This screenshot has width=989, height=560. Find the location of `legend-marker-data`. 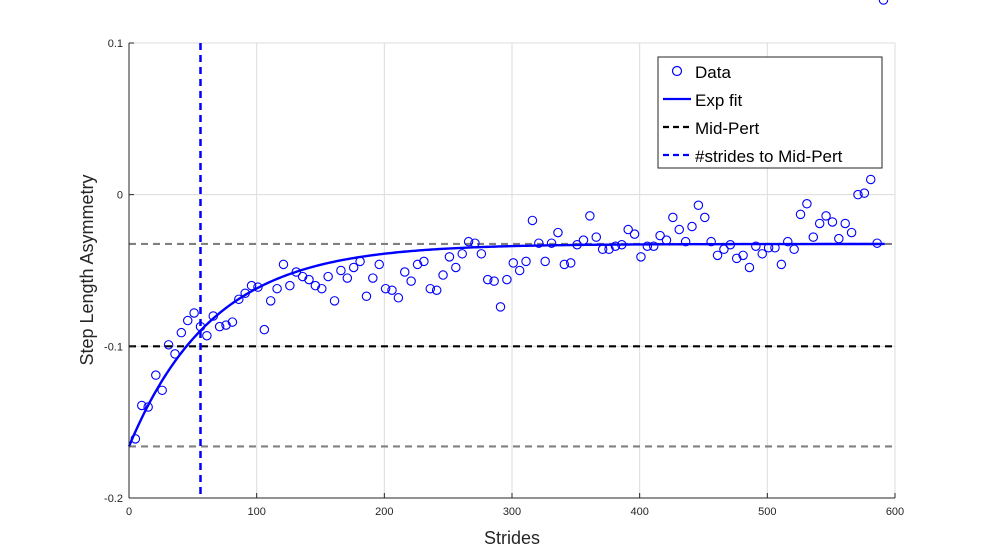

legend-marker-data is located at coordinates (677, 71).